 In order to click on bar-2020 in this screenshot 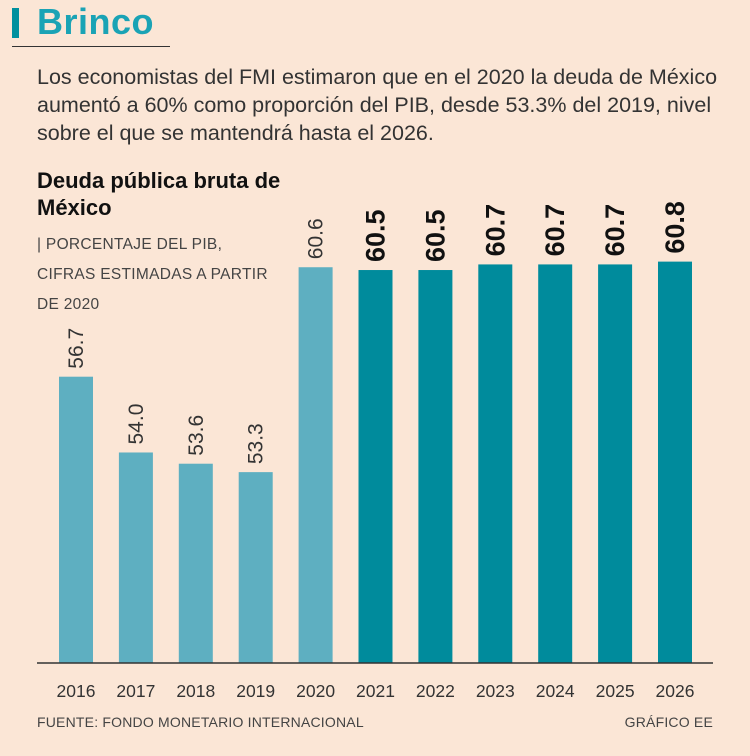, I will do `click(315, 465)`.